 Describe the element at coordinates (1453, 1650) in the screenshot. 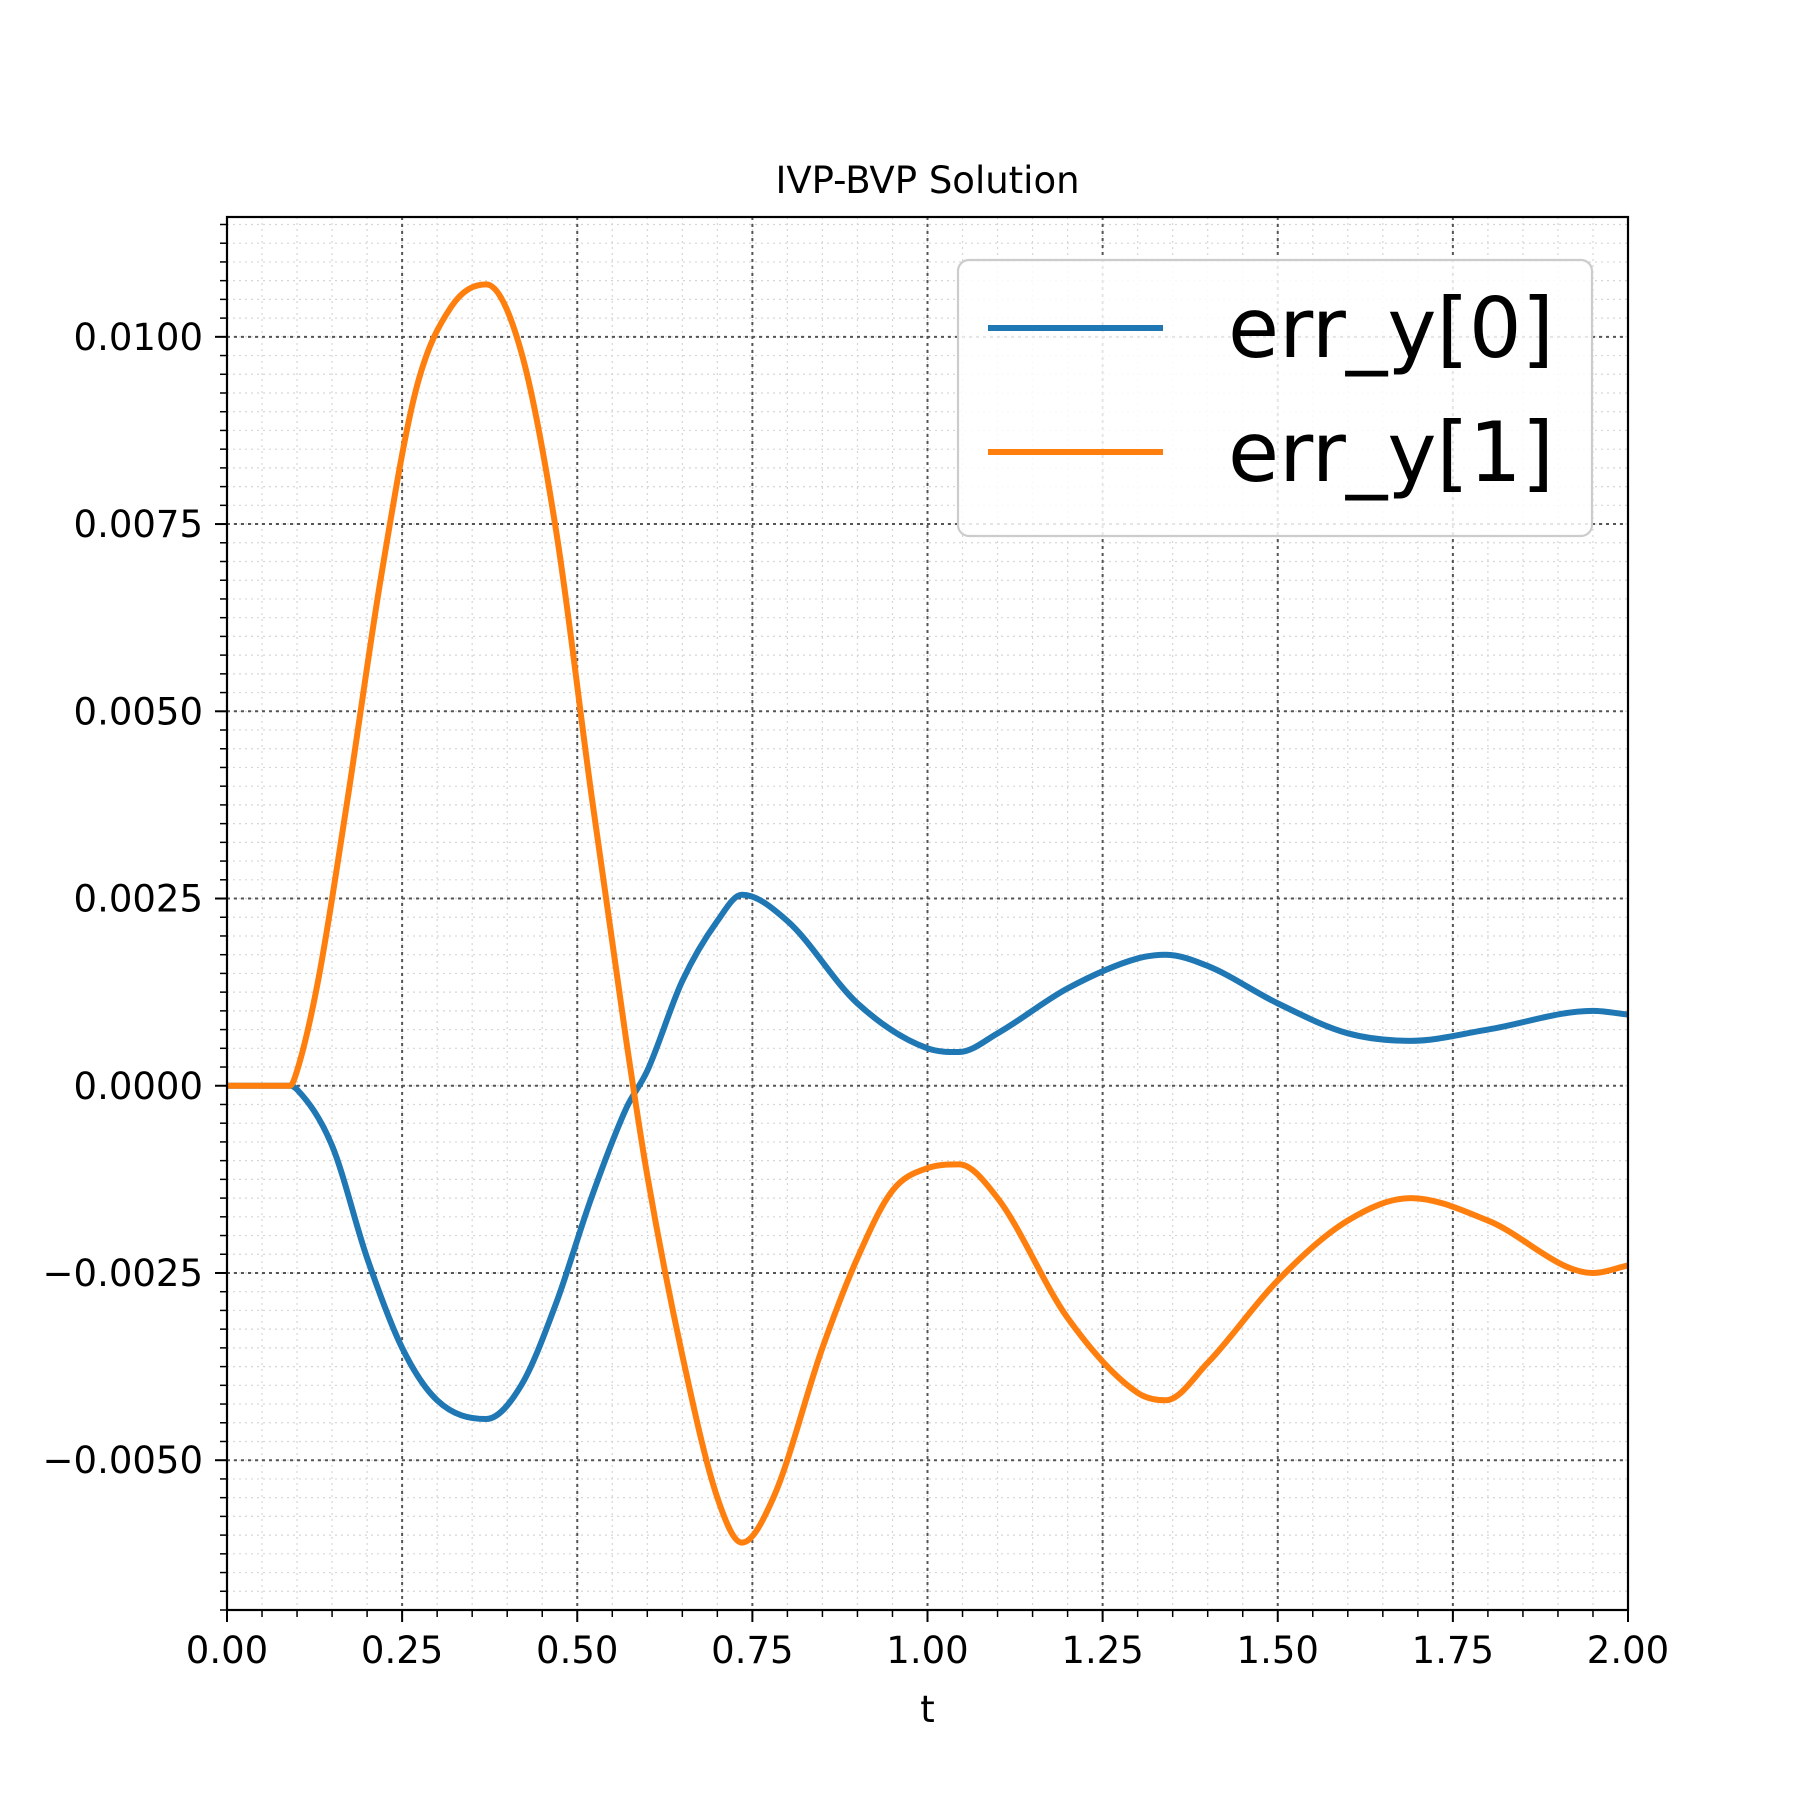

I see `x-tick-label: 1.75` at that location.